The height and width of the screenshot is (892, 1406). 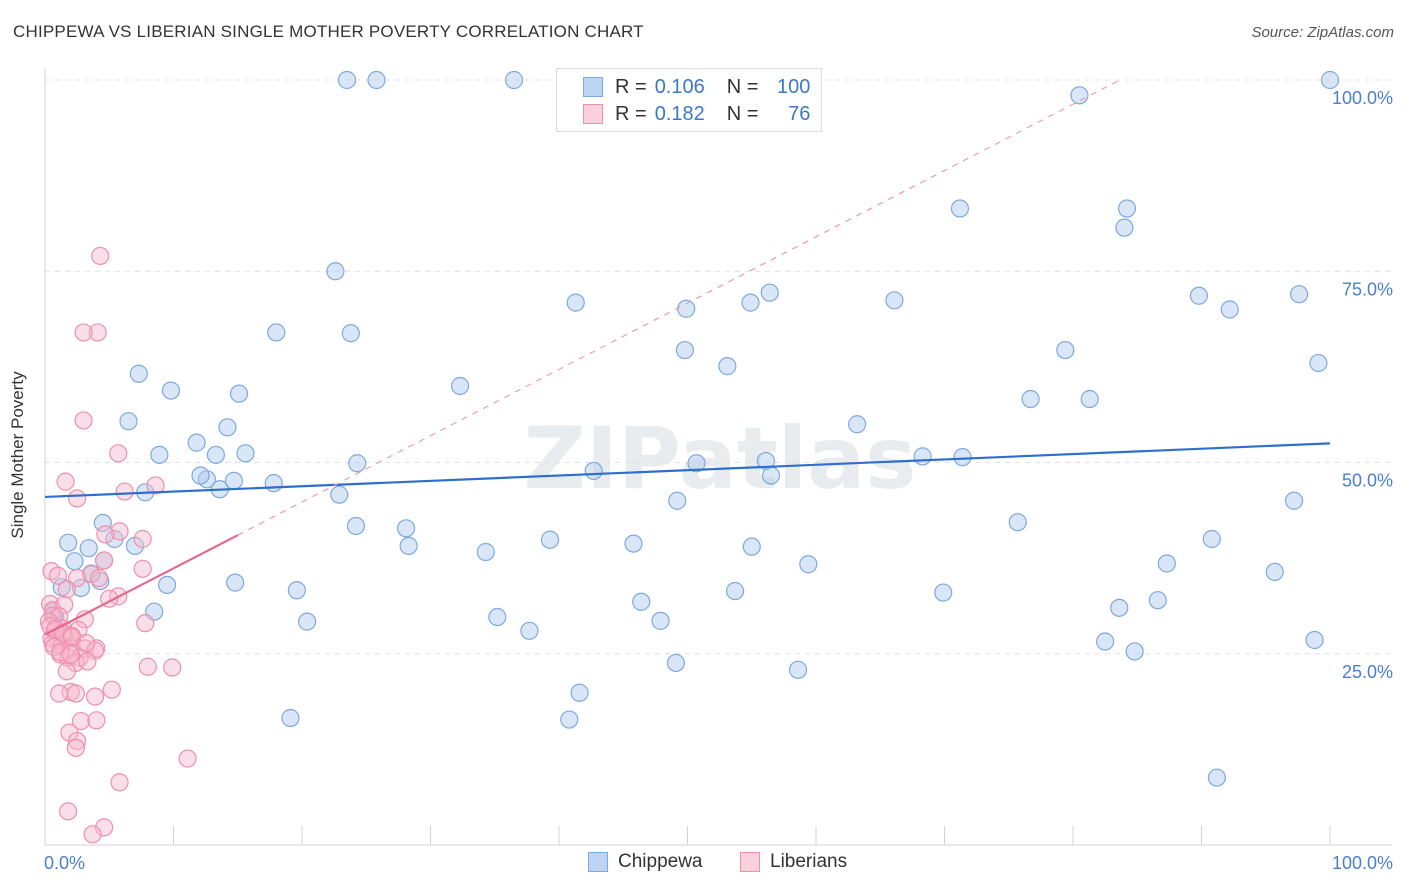 What do you see at coordinates (679, 113) in the screenshot?
I see `r-value: 0.182` at bounding box center [679, 113].